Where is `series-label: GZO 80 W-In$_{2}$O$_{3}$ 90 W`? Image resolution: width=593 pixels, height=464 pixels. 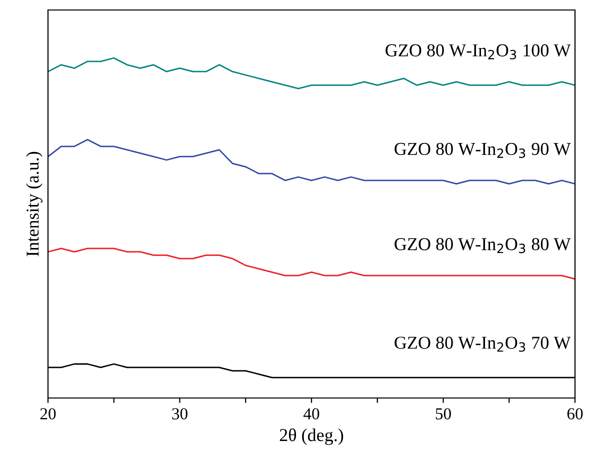 series-label: GZO 80 W-In$_{2}$O$_{3}$ 90 W is located at coordinates (482, 150).